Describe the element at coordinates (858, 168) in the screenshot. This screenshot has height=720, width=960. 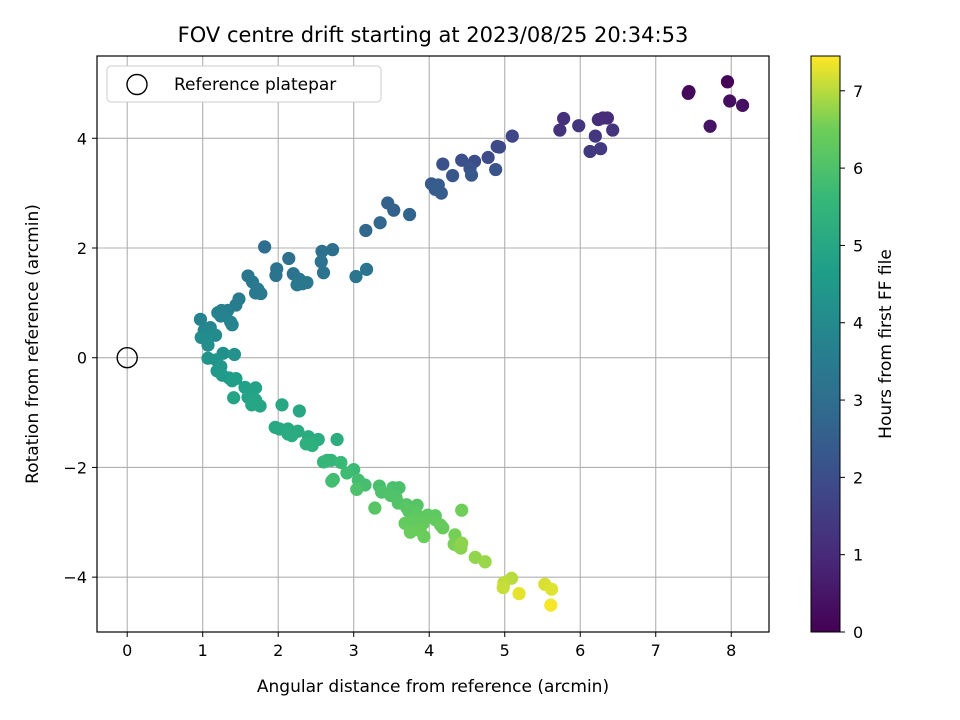
I see `colorbar-tick-label: 6` at that location.